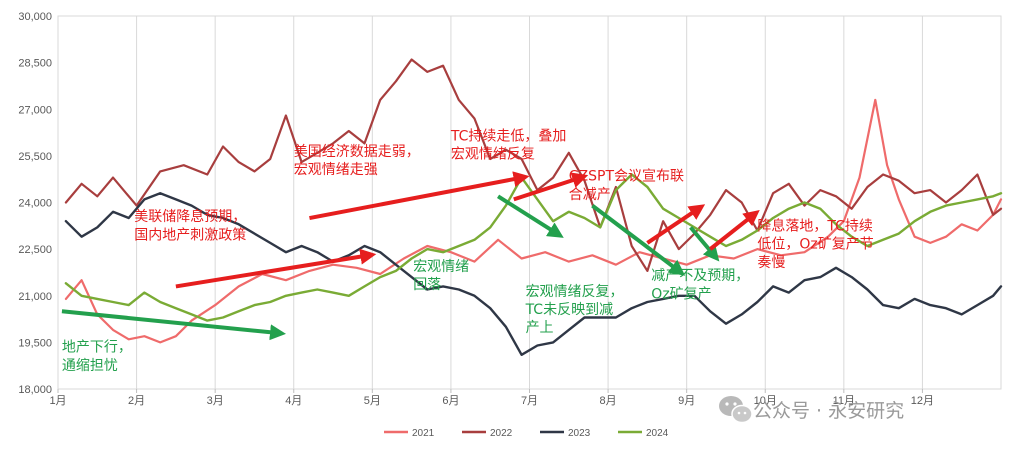  I want to click on y-tick-label: 21,000, so click(35, 297).